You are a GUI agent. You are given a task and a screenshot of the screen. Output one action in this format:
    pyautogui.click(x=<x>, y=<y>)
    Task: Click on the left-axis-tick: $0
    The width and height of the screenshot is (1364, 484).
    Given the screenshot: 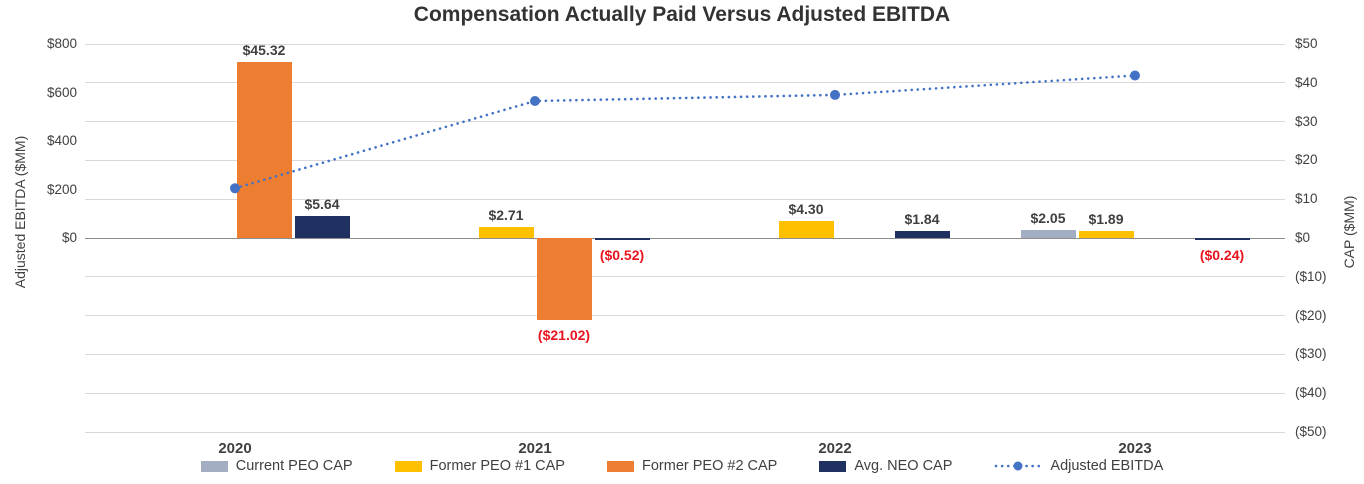 What is the action you would take?
    pyautogui.click(x=69, y=237)
    